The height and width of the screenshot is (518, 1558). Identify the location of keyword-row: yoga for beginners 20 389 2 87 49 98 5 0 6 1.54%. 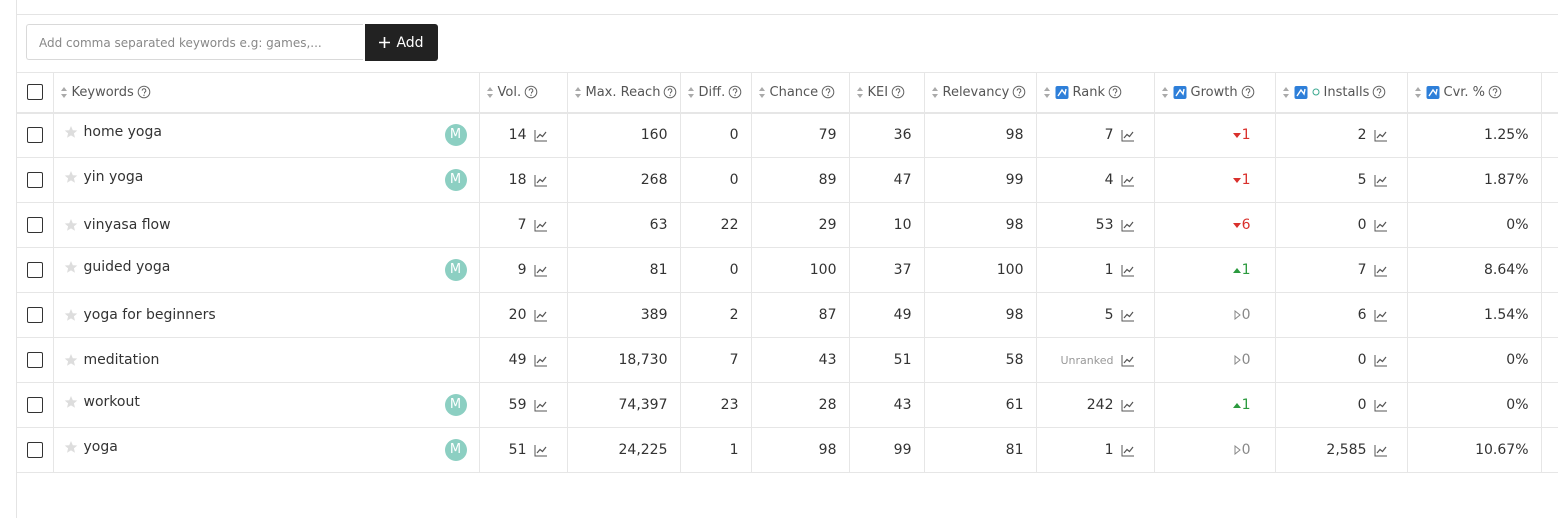
(787, 315).